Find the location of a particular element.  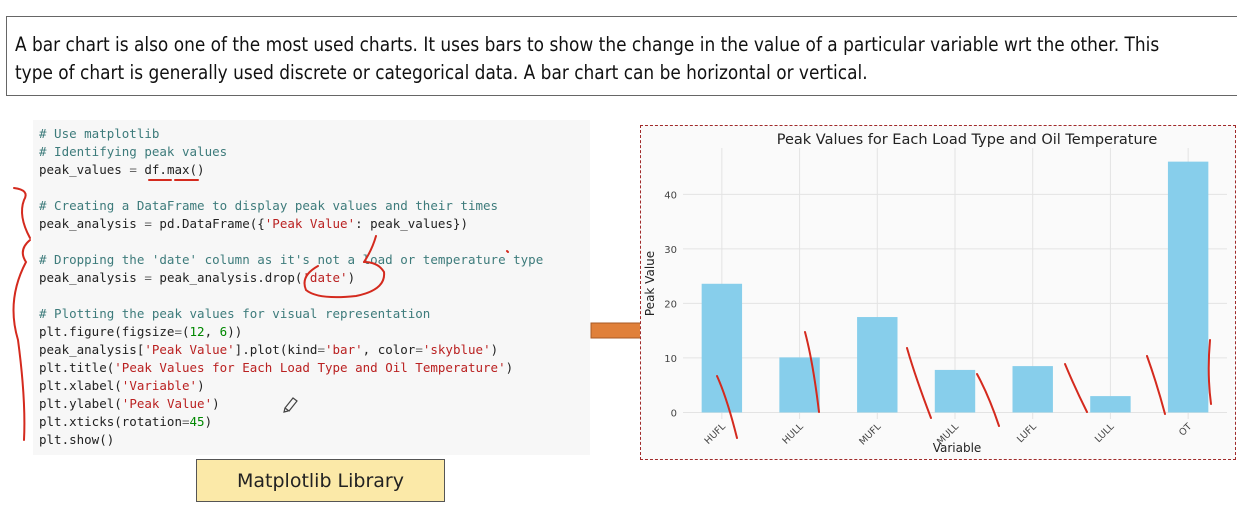

code-token: 'skyblue' is located at coordinates (456, 349).